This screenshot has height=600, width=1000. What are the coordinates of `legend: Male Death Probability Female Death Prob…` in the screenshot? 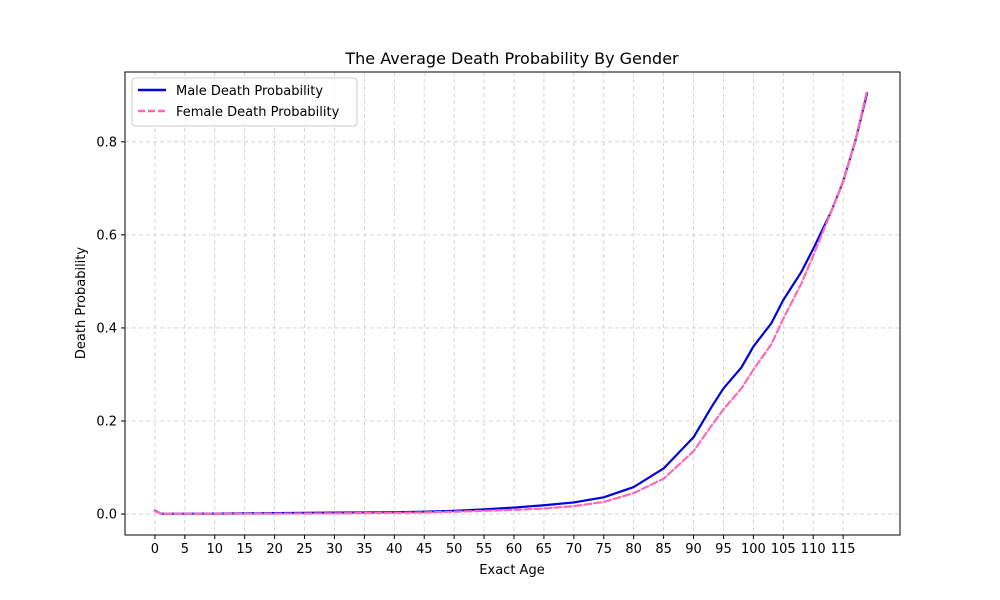 It's located at (244, 102).